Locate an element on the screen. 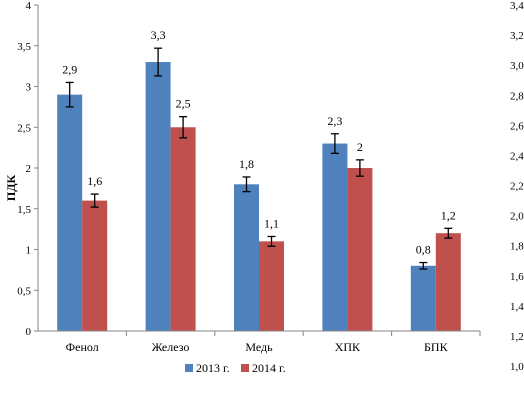 The height and width of the screenshot is (403, 524). category-label: Медь is located at coordinates (259, 347).